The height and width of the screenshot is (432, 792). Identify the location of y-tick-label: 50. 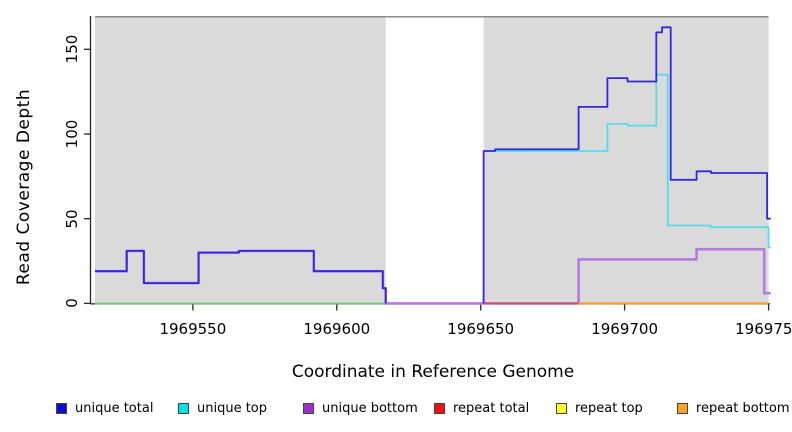
(72, 219).